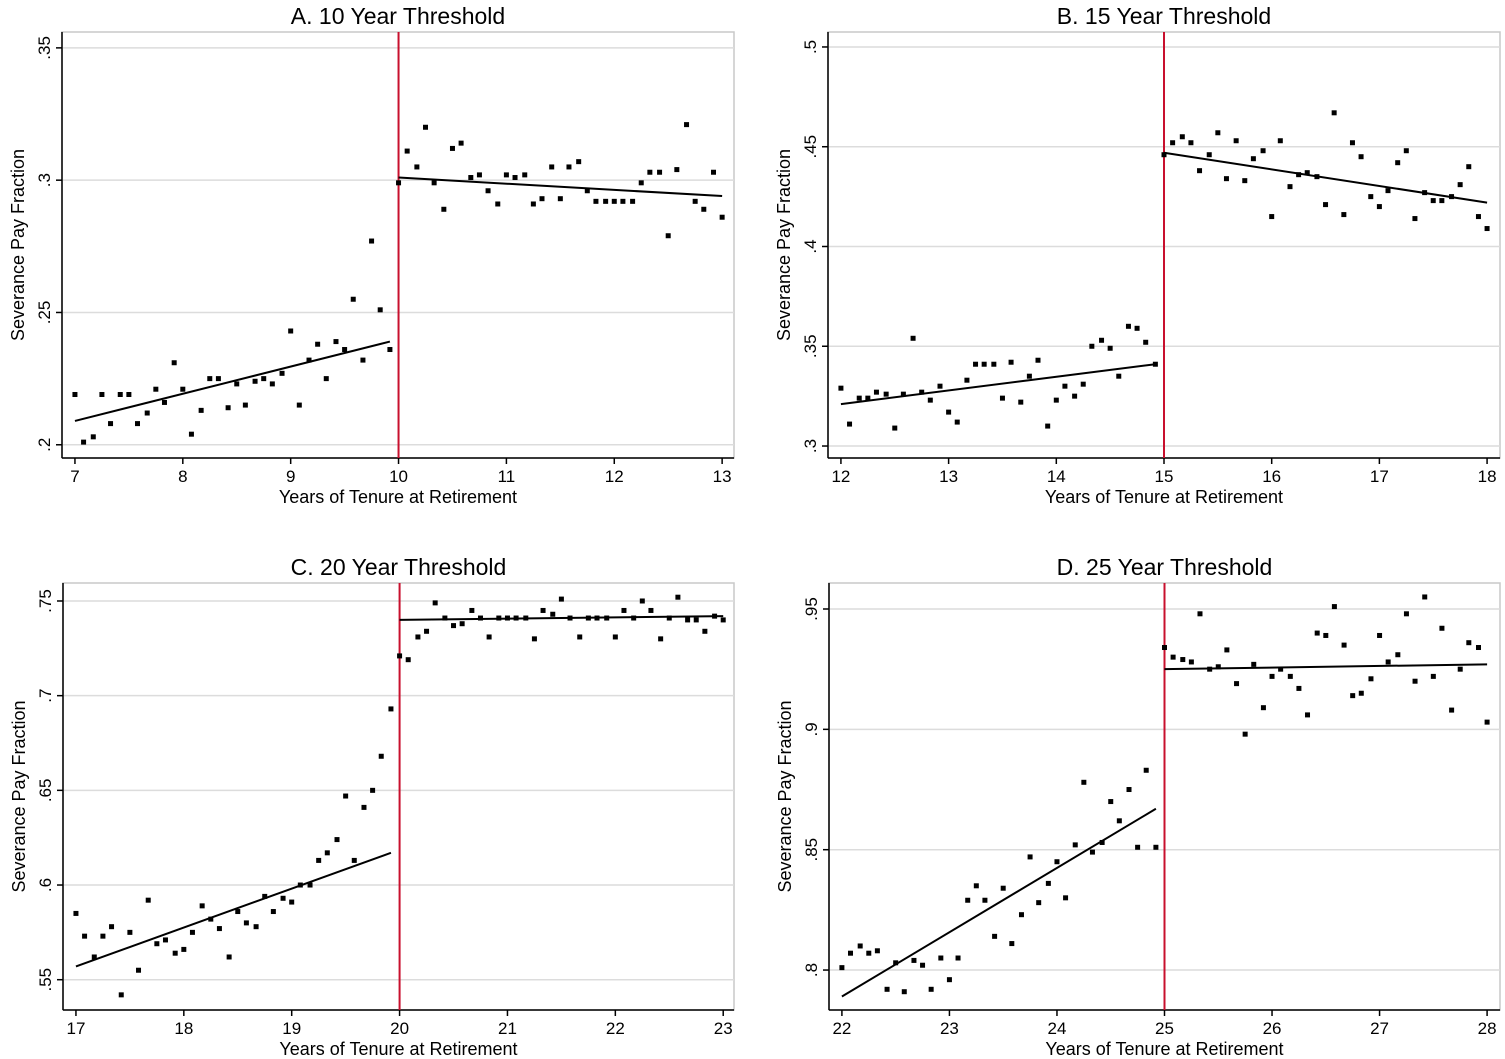 Image resolution: width=1505 pixels, height=1059 pixels. I want to click on y-tick-label: .75, so click(45, 601).